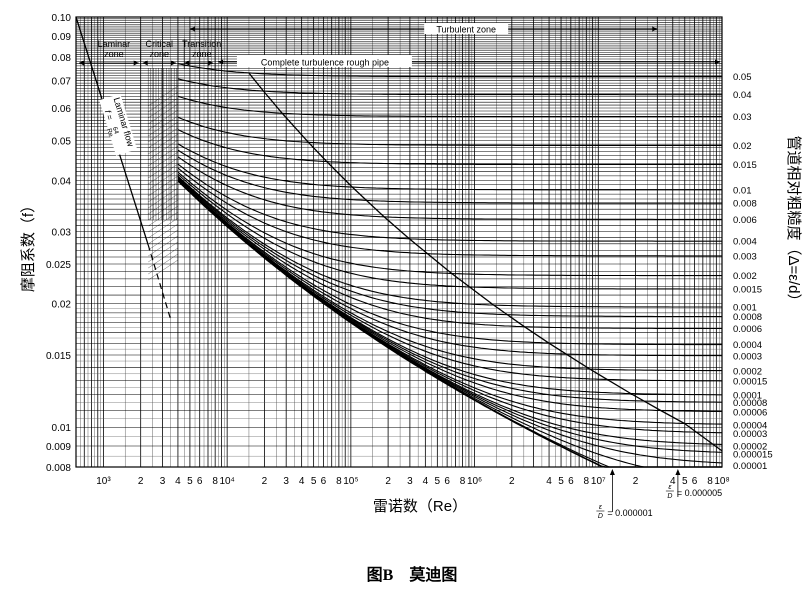 The width and height of the screenshot is (805, 599). I want to click on y-tick-label: 0.025, so click(58, 265).